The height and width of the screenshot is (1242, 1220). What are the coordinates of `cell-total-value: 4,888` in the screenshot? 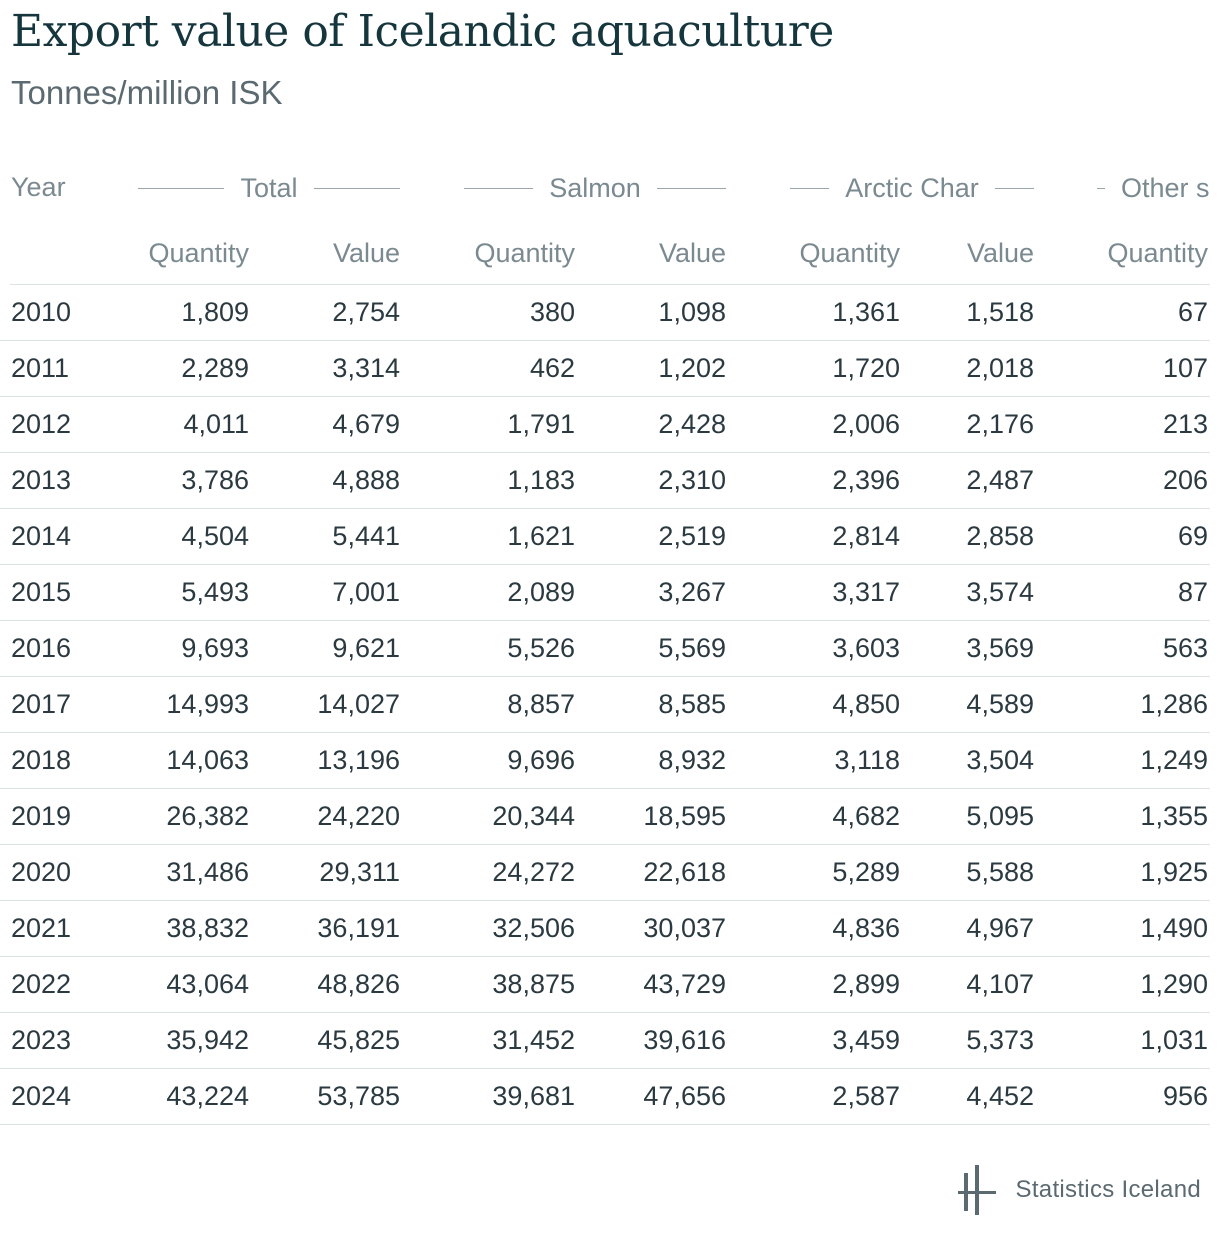 It's located at (366, 480).